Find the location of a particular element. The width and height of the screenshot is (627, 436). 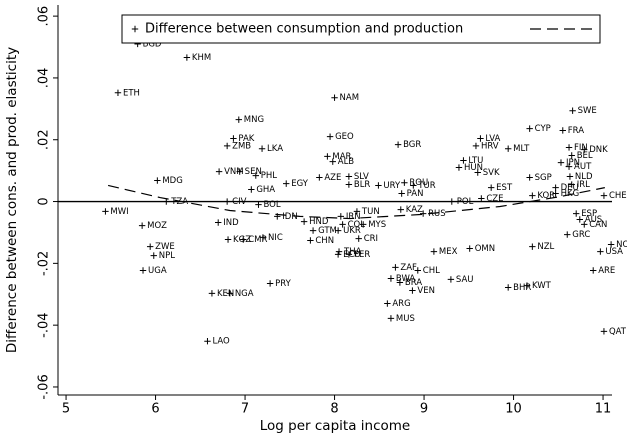

point-label: LTU is located at coordinates (475, 161).